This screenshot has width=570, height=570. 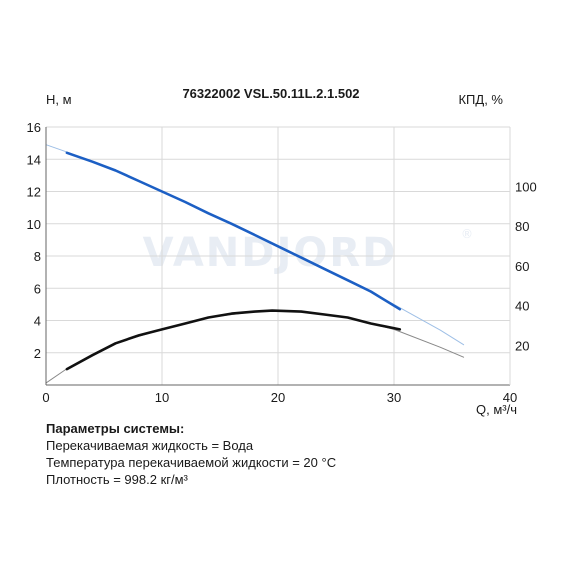 What do you see at coordinates (480, 99) in the screenshot?
I see `y2-axis-title: КПД, %` at bounding box center [480, 99].